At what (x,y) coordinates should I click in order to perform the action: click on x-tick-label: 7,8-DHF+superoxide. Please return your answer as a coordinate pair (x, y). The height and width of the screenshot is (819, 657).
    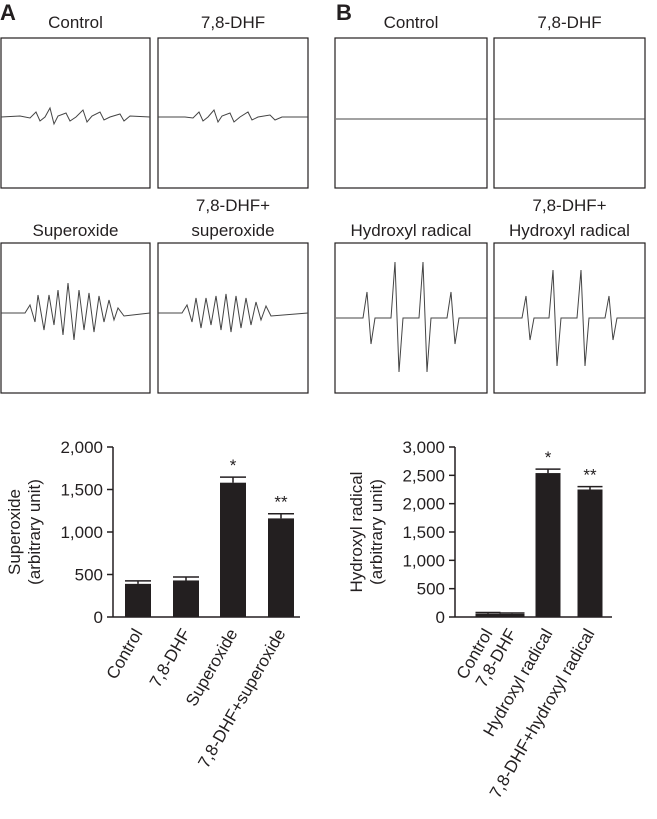
    Looking at the image, I should click on (241, 699).